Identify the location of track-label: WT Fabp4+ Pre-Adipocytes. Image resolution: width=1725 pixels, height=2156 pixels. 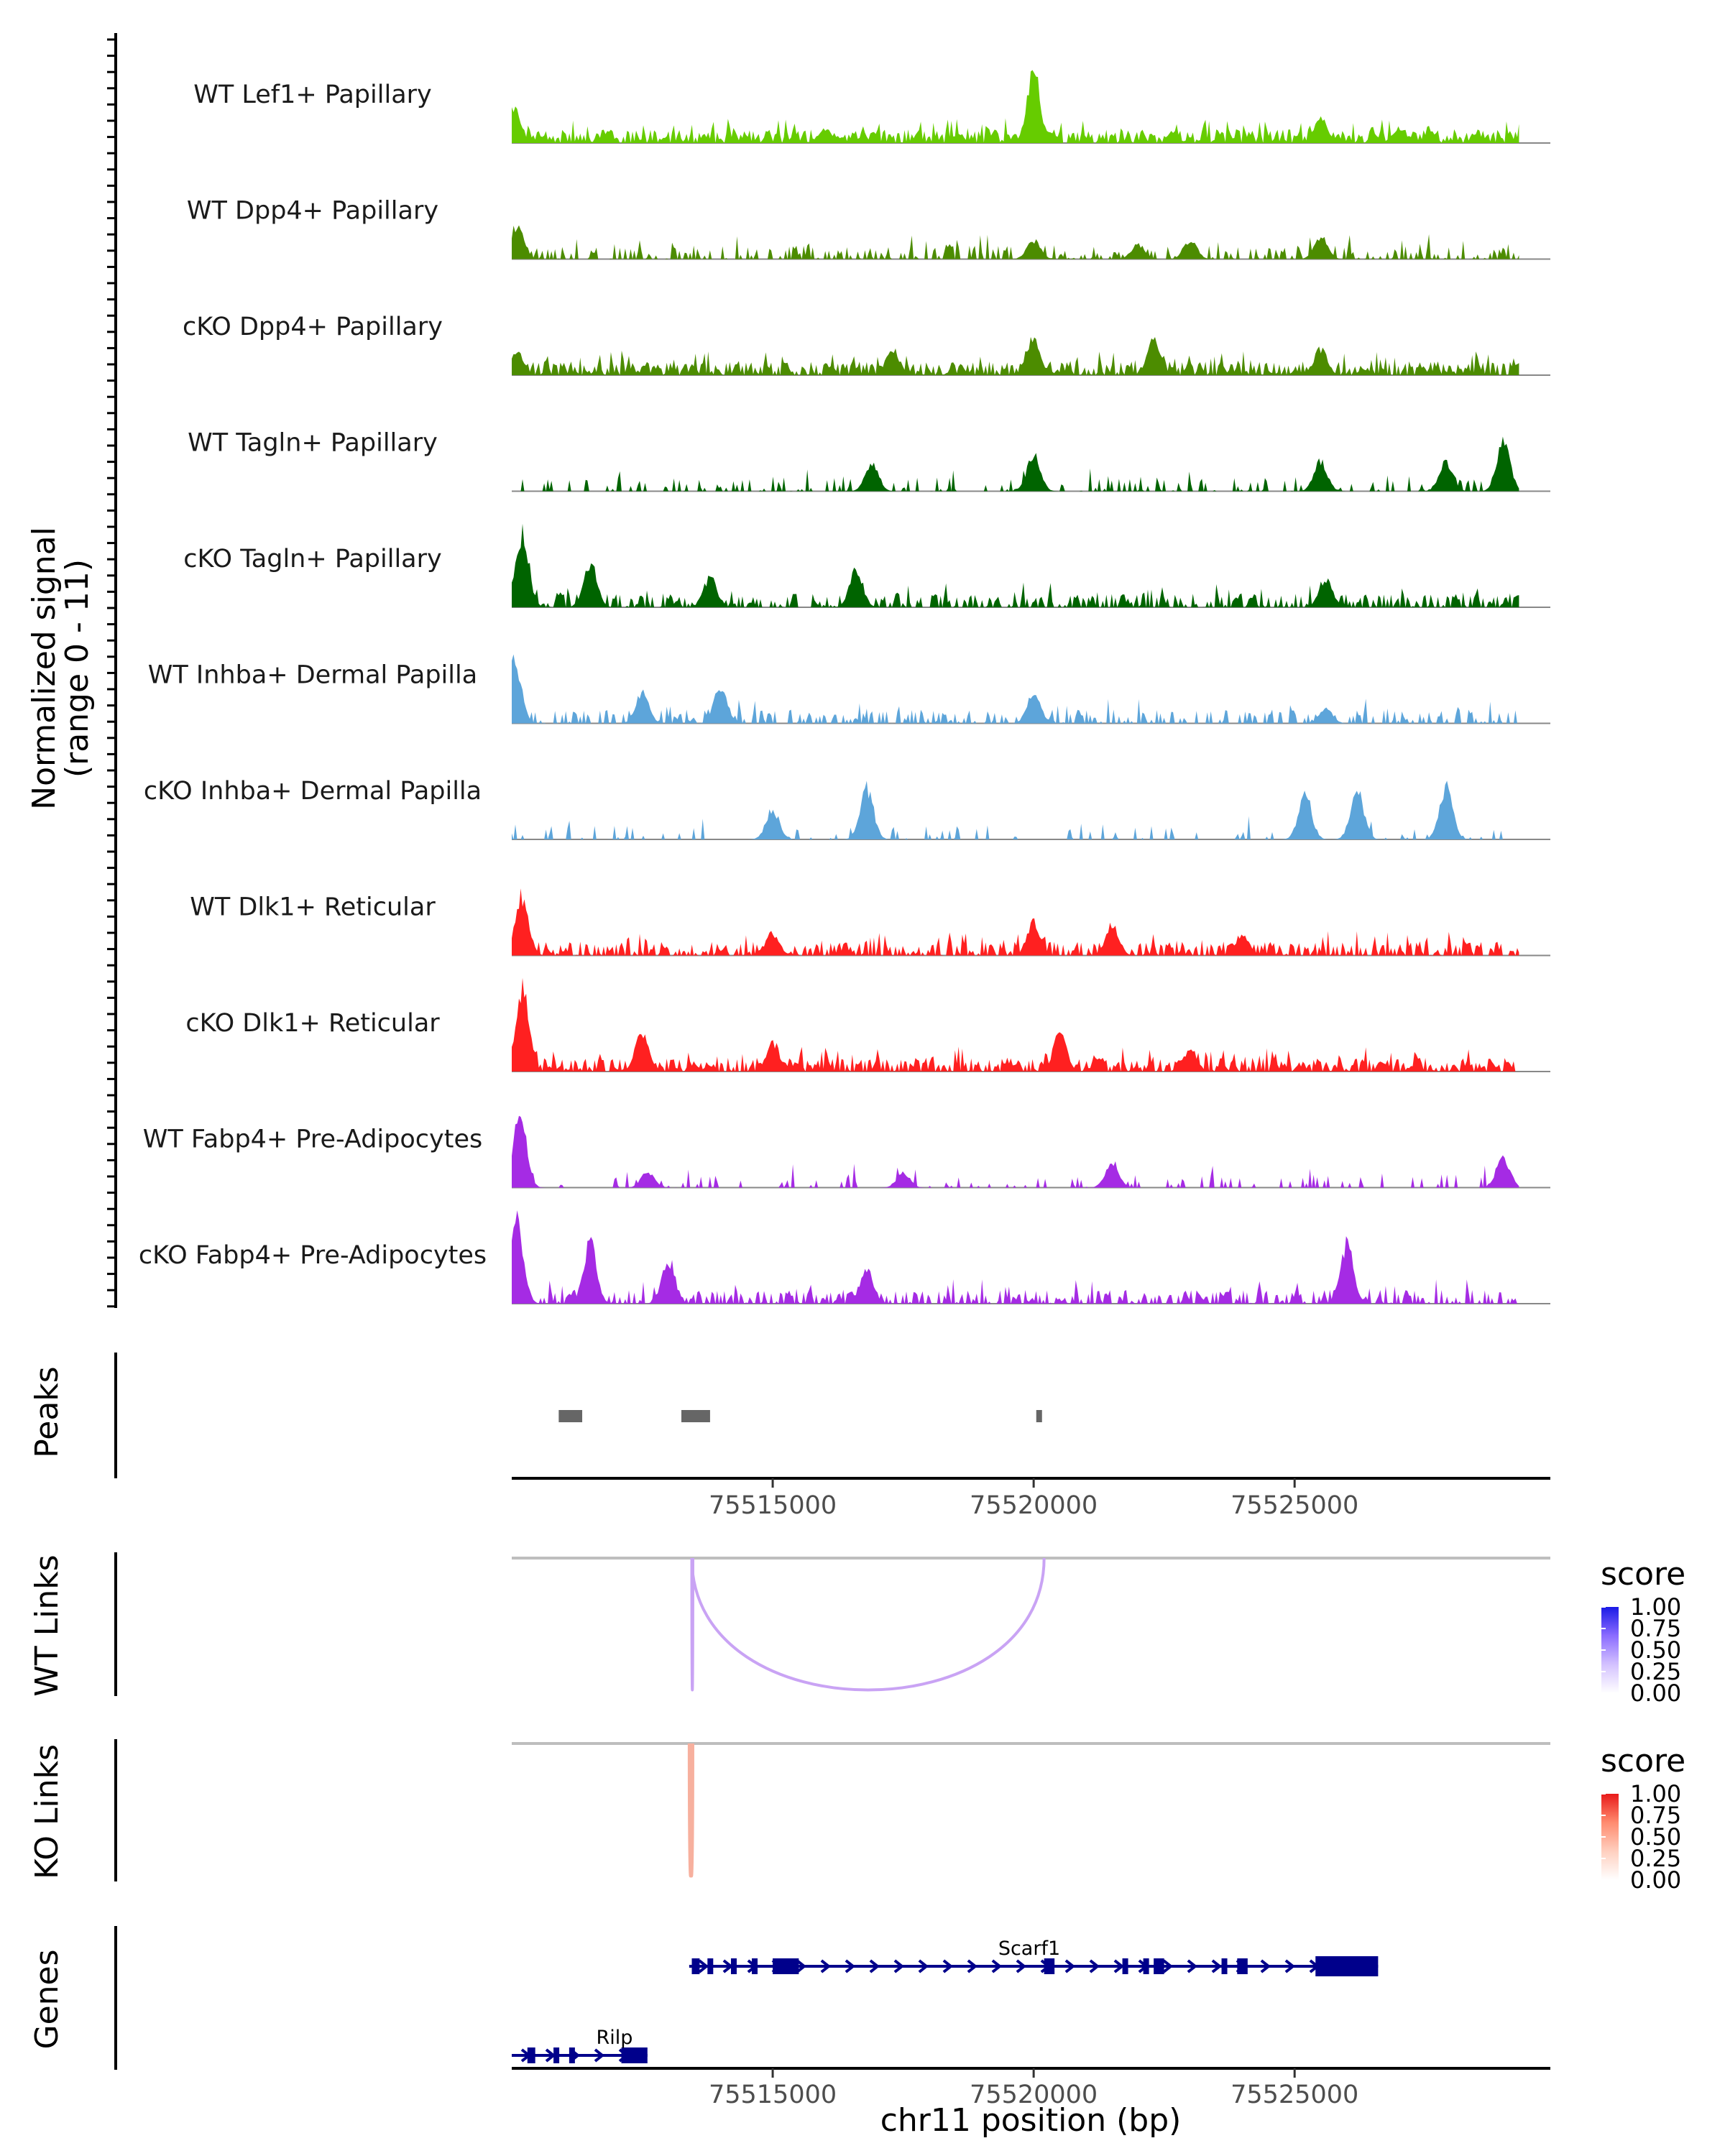
(312, 1139).